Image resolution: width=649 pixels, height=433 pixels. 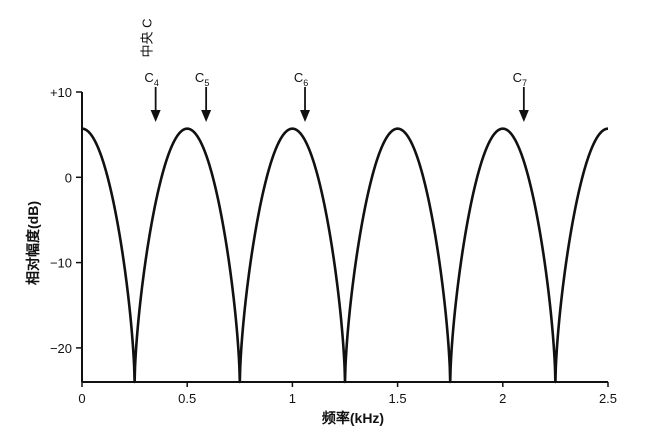 What do you see at coordinates (353, 418) in the screenshot?
I see `x-axis-title: 频率(kHz)` at bounding box center [353, 418].